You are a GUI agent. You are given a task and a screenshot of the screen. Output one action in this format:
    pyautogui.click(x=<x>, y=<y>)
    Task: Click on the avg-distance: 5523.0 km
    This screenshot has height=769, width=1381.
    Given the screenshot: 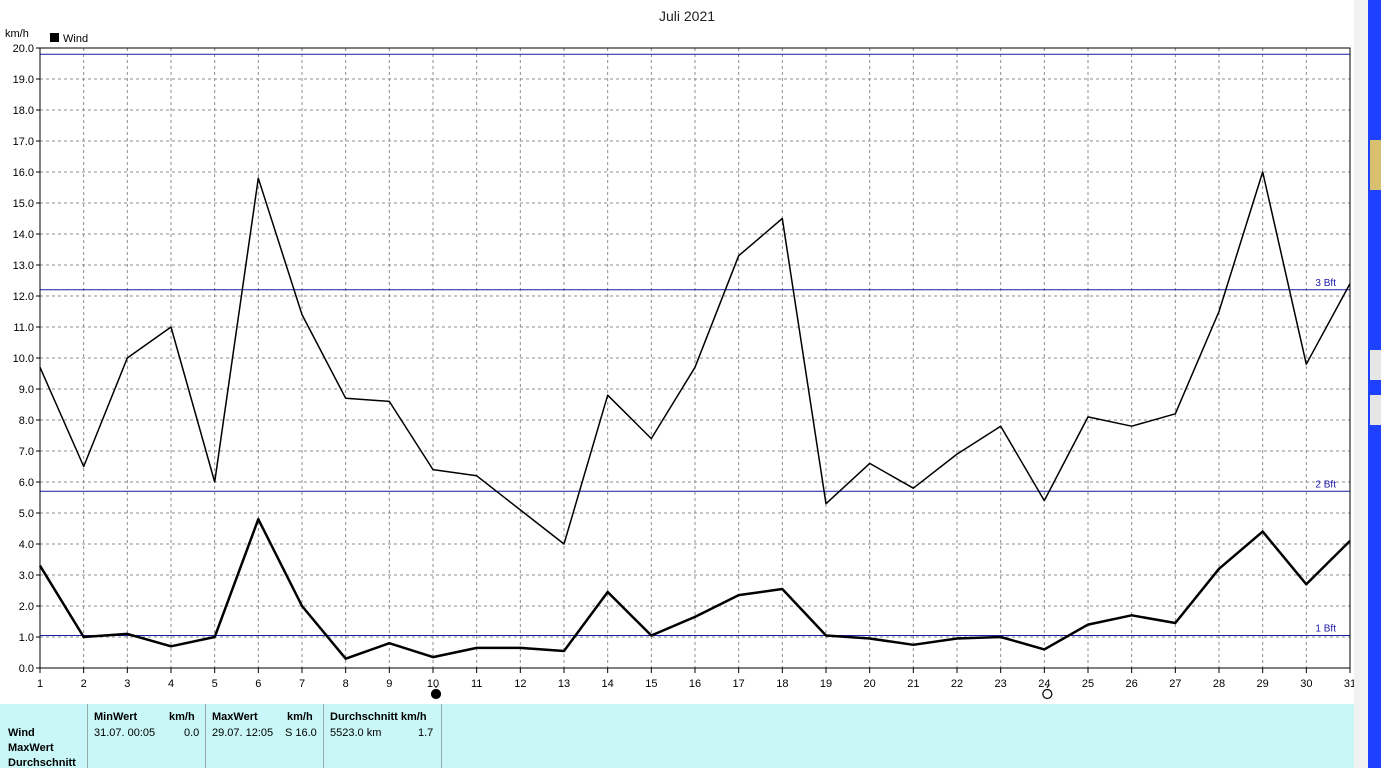 What is the action you would take?
    pyautogui.click(x=356, y=733)
    